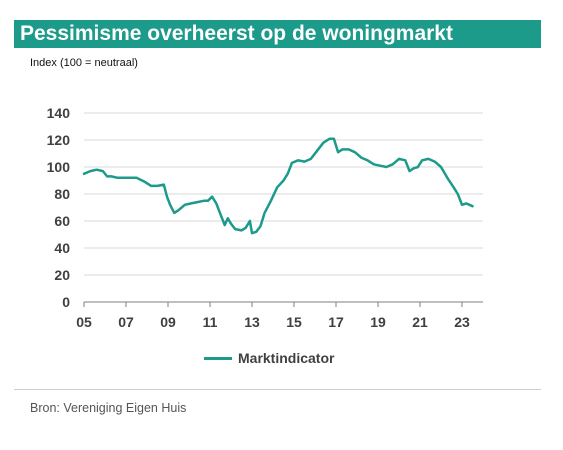  Describe the element at coordinates (84, 63) in the screenshot. I see `chart-subtitle: Index (100 = neutraal)` at that location.